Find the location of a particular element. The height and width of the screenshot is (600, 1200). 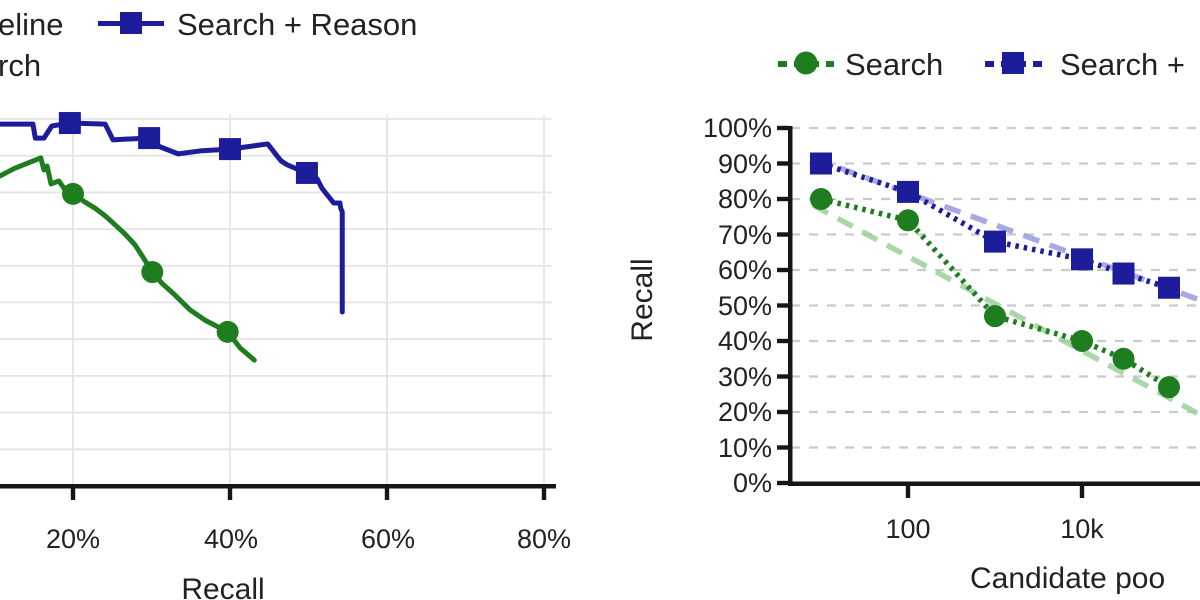

left-x-axis-ticks is located at coordinates (308, 493).